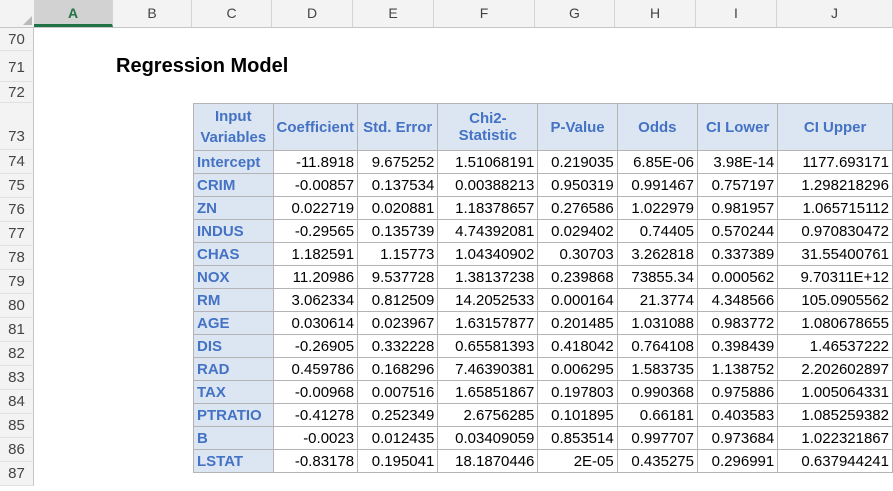 The image size is (893, 491). I want to click on cell-chi2-statistic: 1.04340902, so click(488, 254).